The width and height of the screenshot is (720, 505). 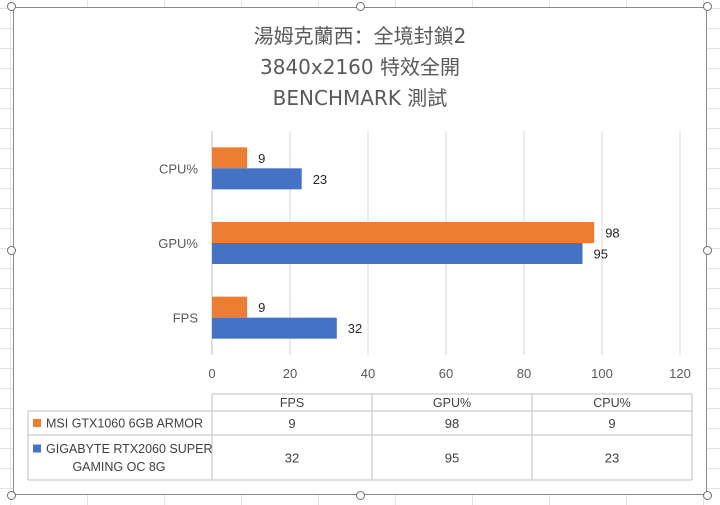 What do you see at coordinates (612, 458) in the screenshot?
I see `table-value-cell: 23` at bounding box center [612, 458].